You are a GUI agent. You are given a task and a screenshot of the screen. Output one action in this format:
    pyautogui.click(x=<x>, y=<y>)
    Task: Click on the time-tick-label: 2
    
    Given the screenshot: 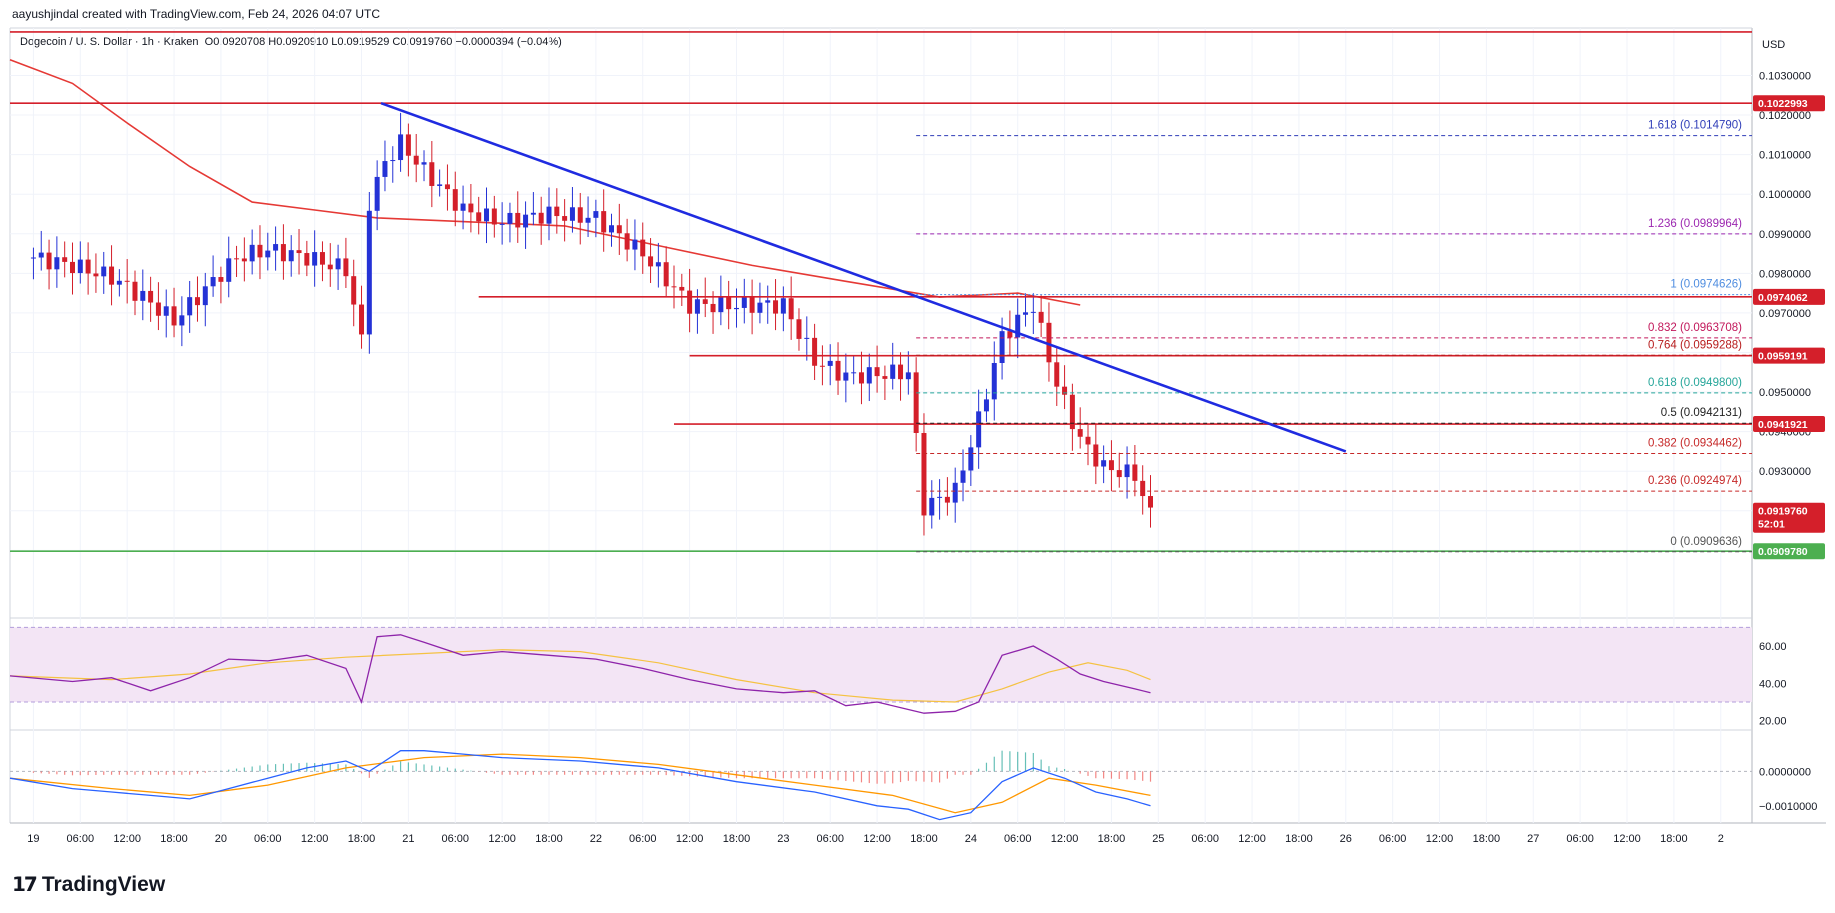 What is the action you would take?
    pyautogui.click(x=1721, y=839)
    